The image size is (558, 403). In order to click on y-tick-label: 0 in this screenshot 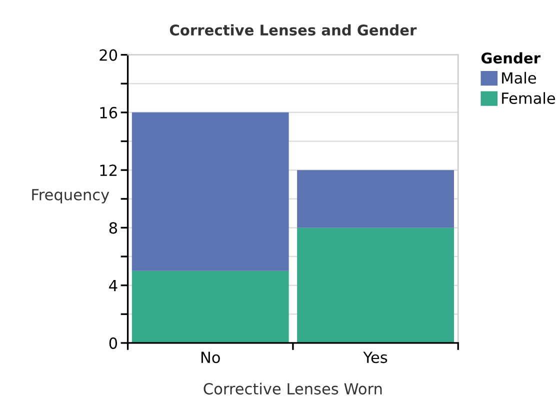, I will do `click(113, 343)`.